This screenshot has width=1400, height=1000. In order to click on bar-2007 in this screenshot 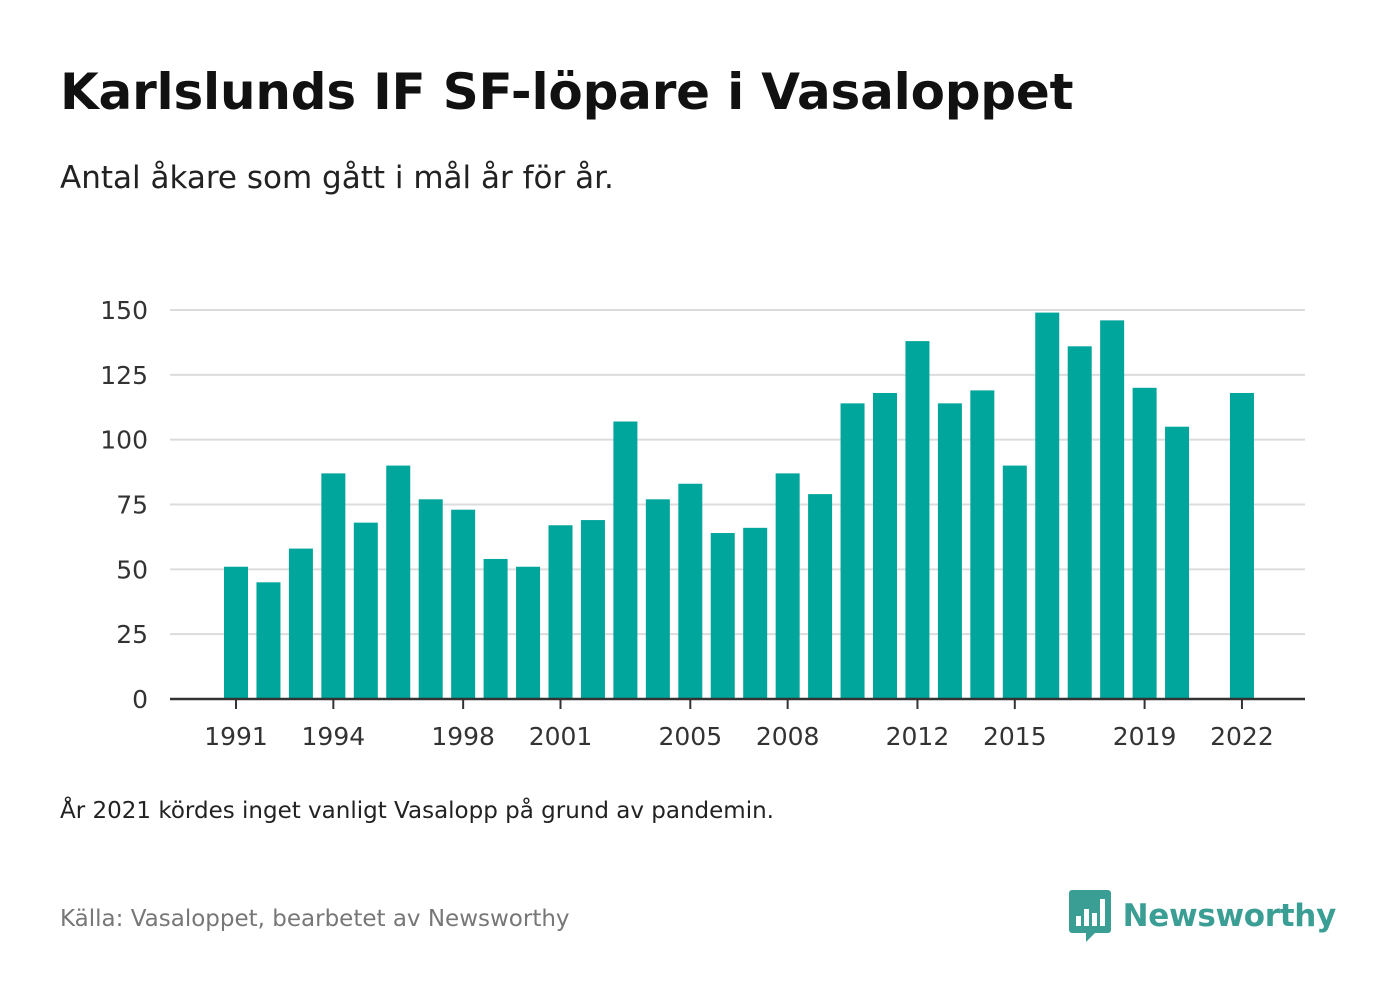, I will do `click(755, 613)`.